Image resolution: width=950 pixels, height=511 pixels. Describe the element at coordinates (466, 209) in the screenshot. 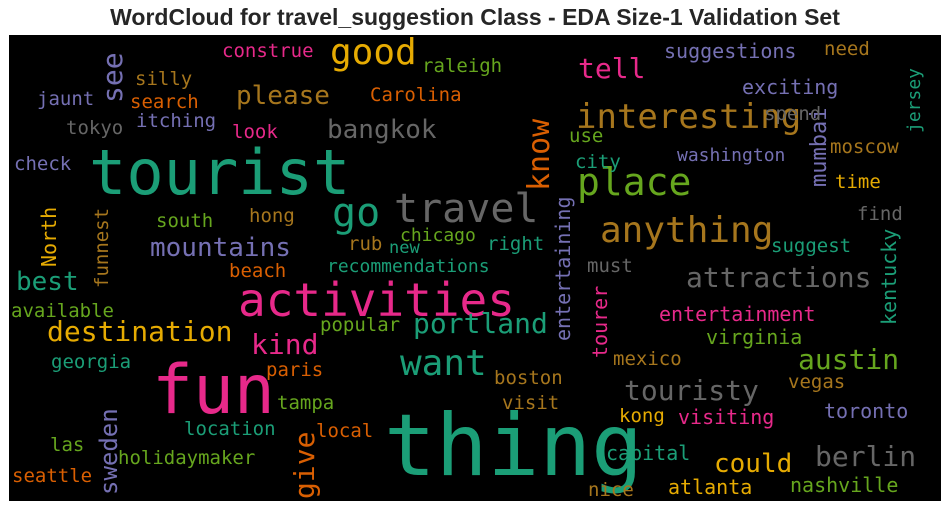

I see `word-travel: travel` at that location.